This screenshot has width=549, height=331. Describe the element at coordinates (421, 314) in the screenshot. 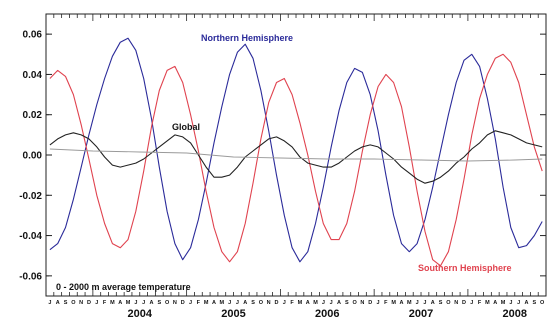

I see `year-label: 2007` at that location.